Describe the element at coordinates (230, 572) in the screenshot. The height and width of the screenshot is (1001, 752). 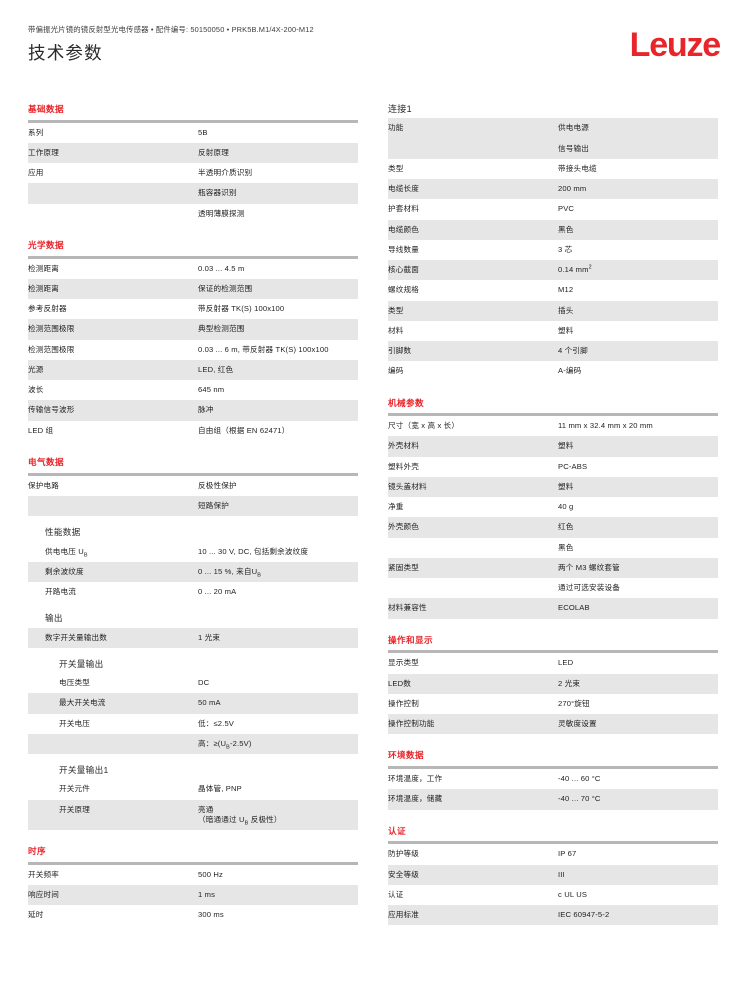
I see `value-line: 0 ... 15 %, 来自UB` at that location.